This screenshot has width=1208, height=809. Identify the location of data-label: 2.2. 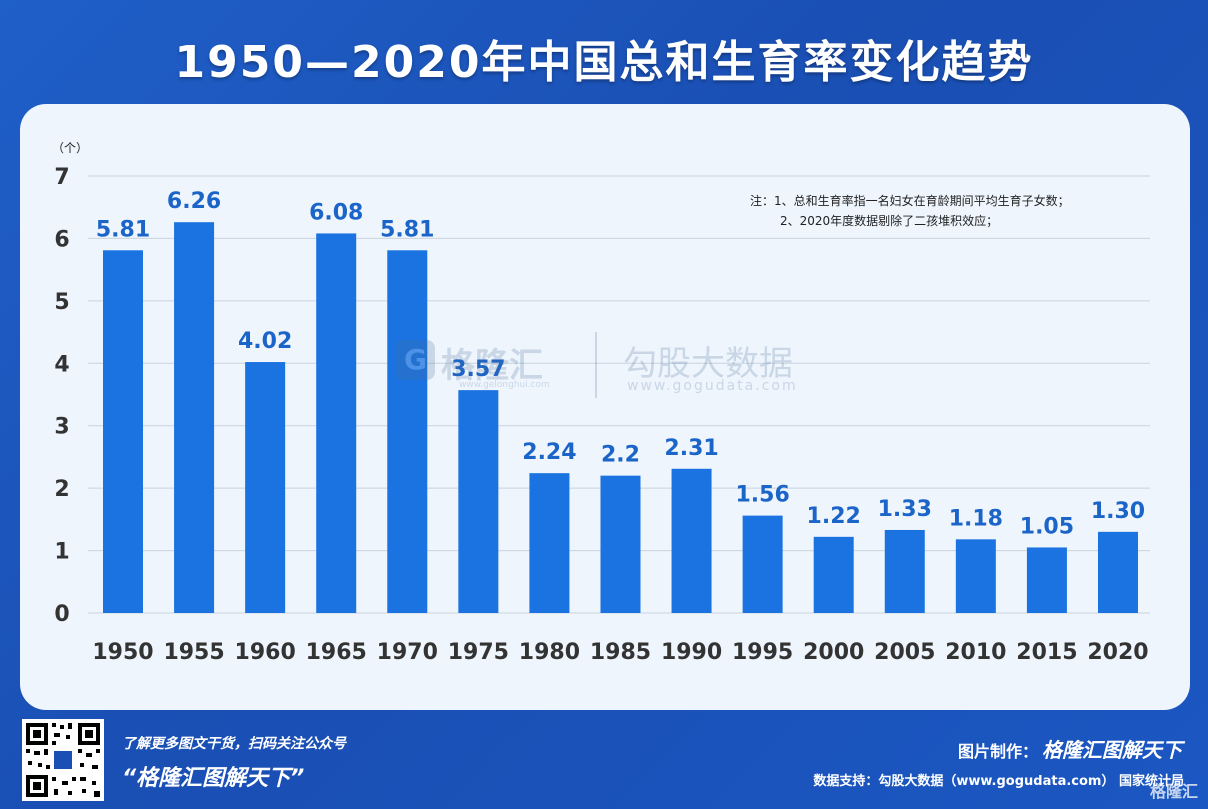
(620, 455).